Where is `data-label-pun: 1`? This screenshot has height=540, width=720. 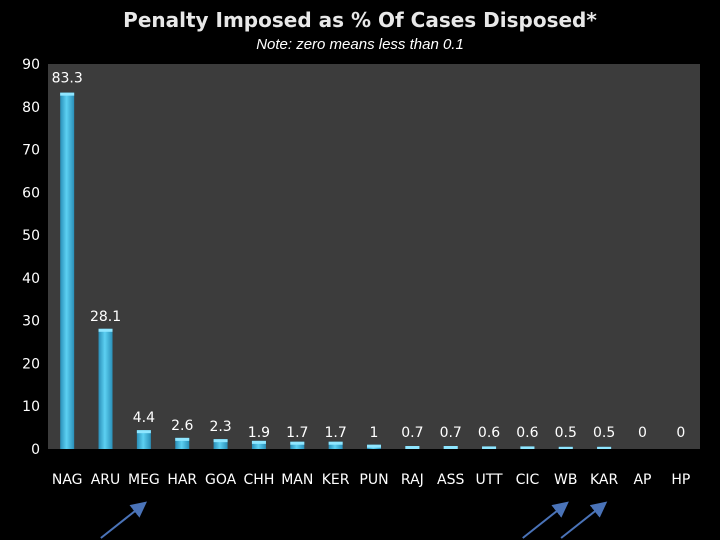 data-label-pun: 1 is located at coordinates (374, 433).